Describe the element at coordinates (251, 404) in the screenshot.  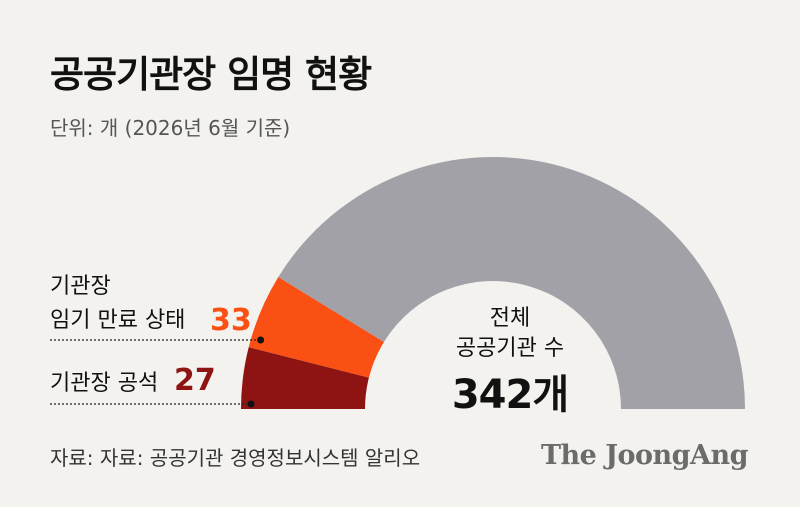
I see `leader-dot-vacant` at that location.